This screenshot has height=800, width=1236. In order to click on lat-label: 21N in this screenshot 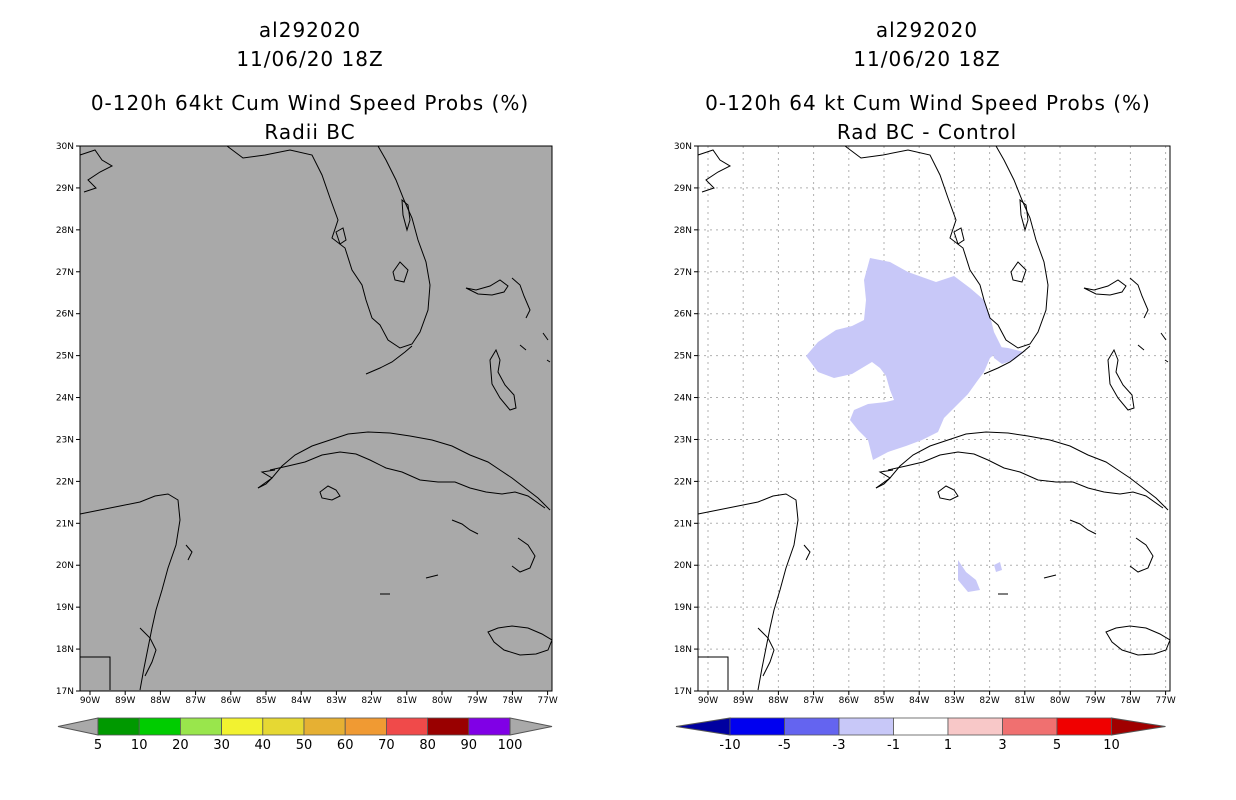, I will do `click(65, 524)`.